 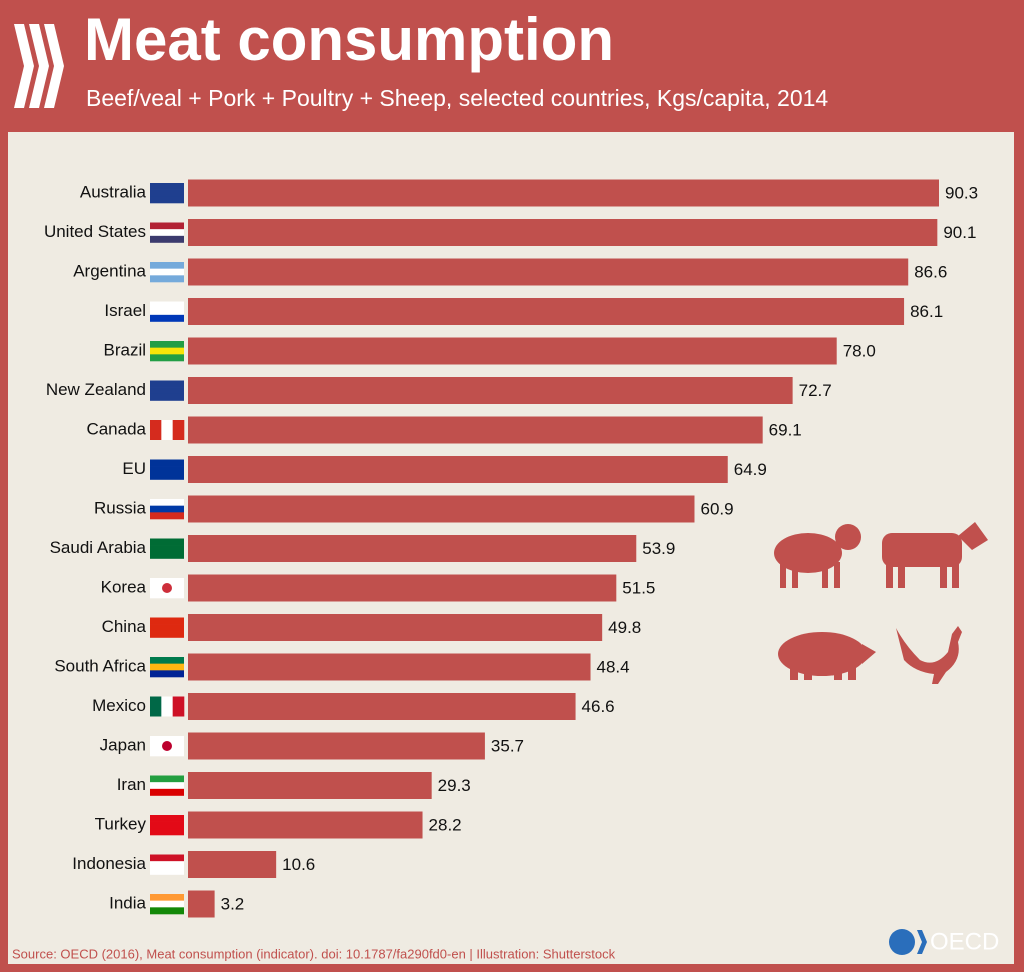 I want to click on title: Meat consumption, so click(x=349, y=39).